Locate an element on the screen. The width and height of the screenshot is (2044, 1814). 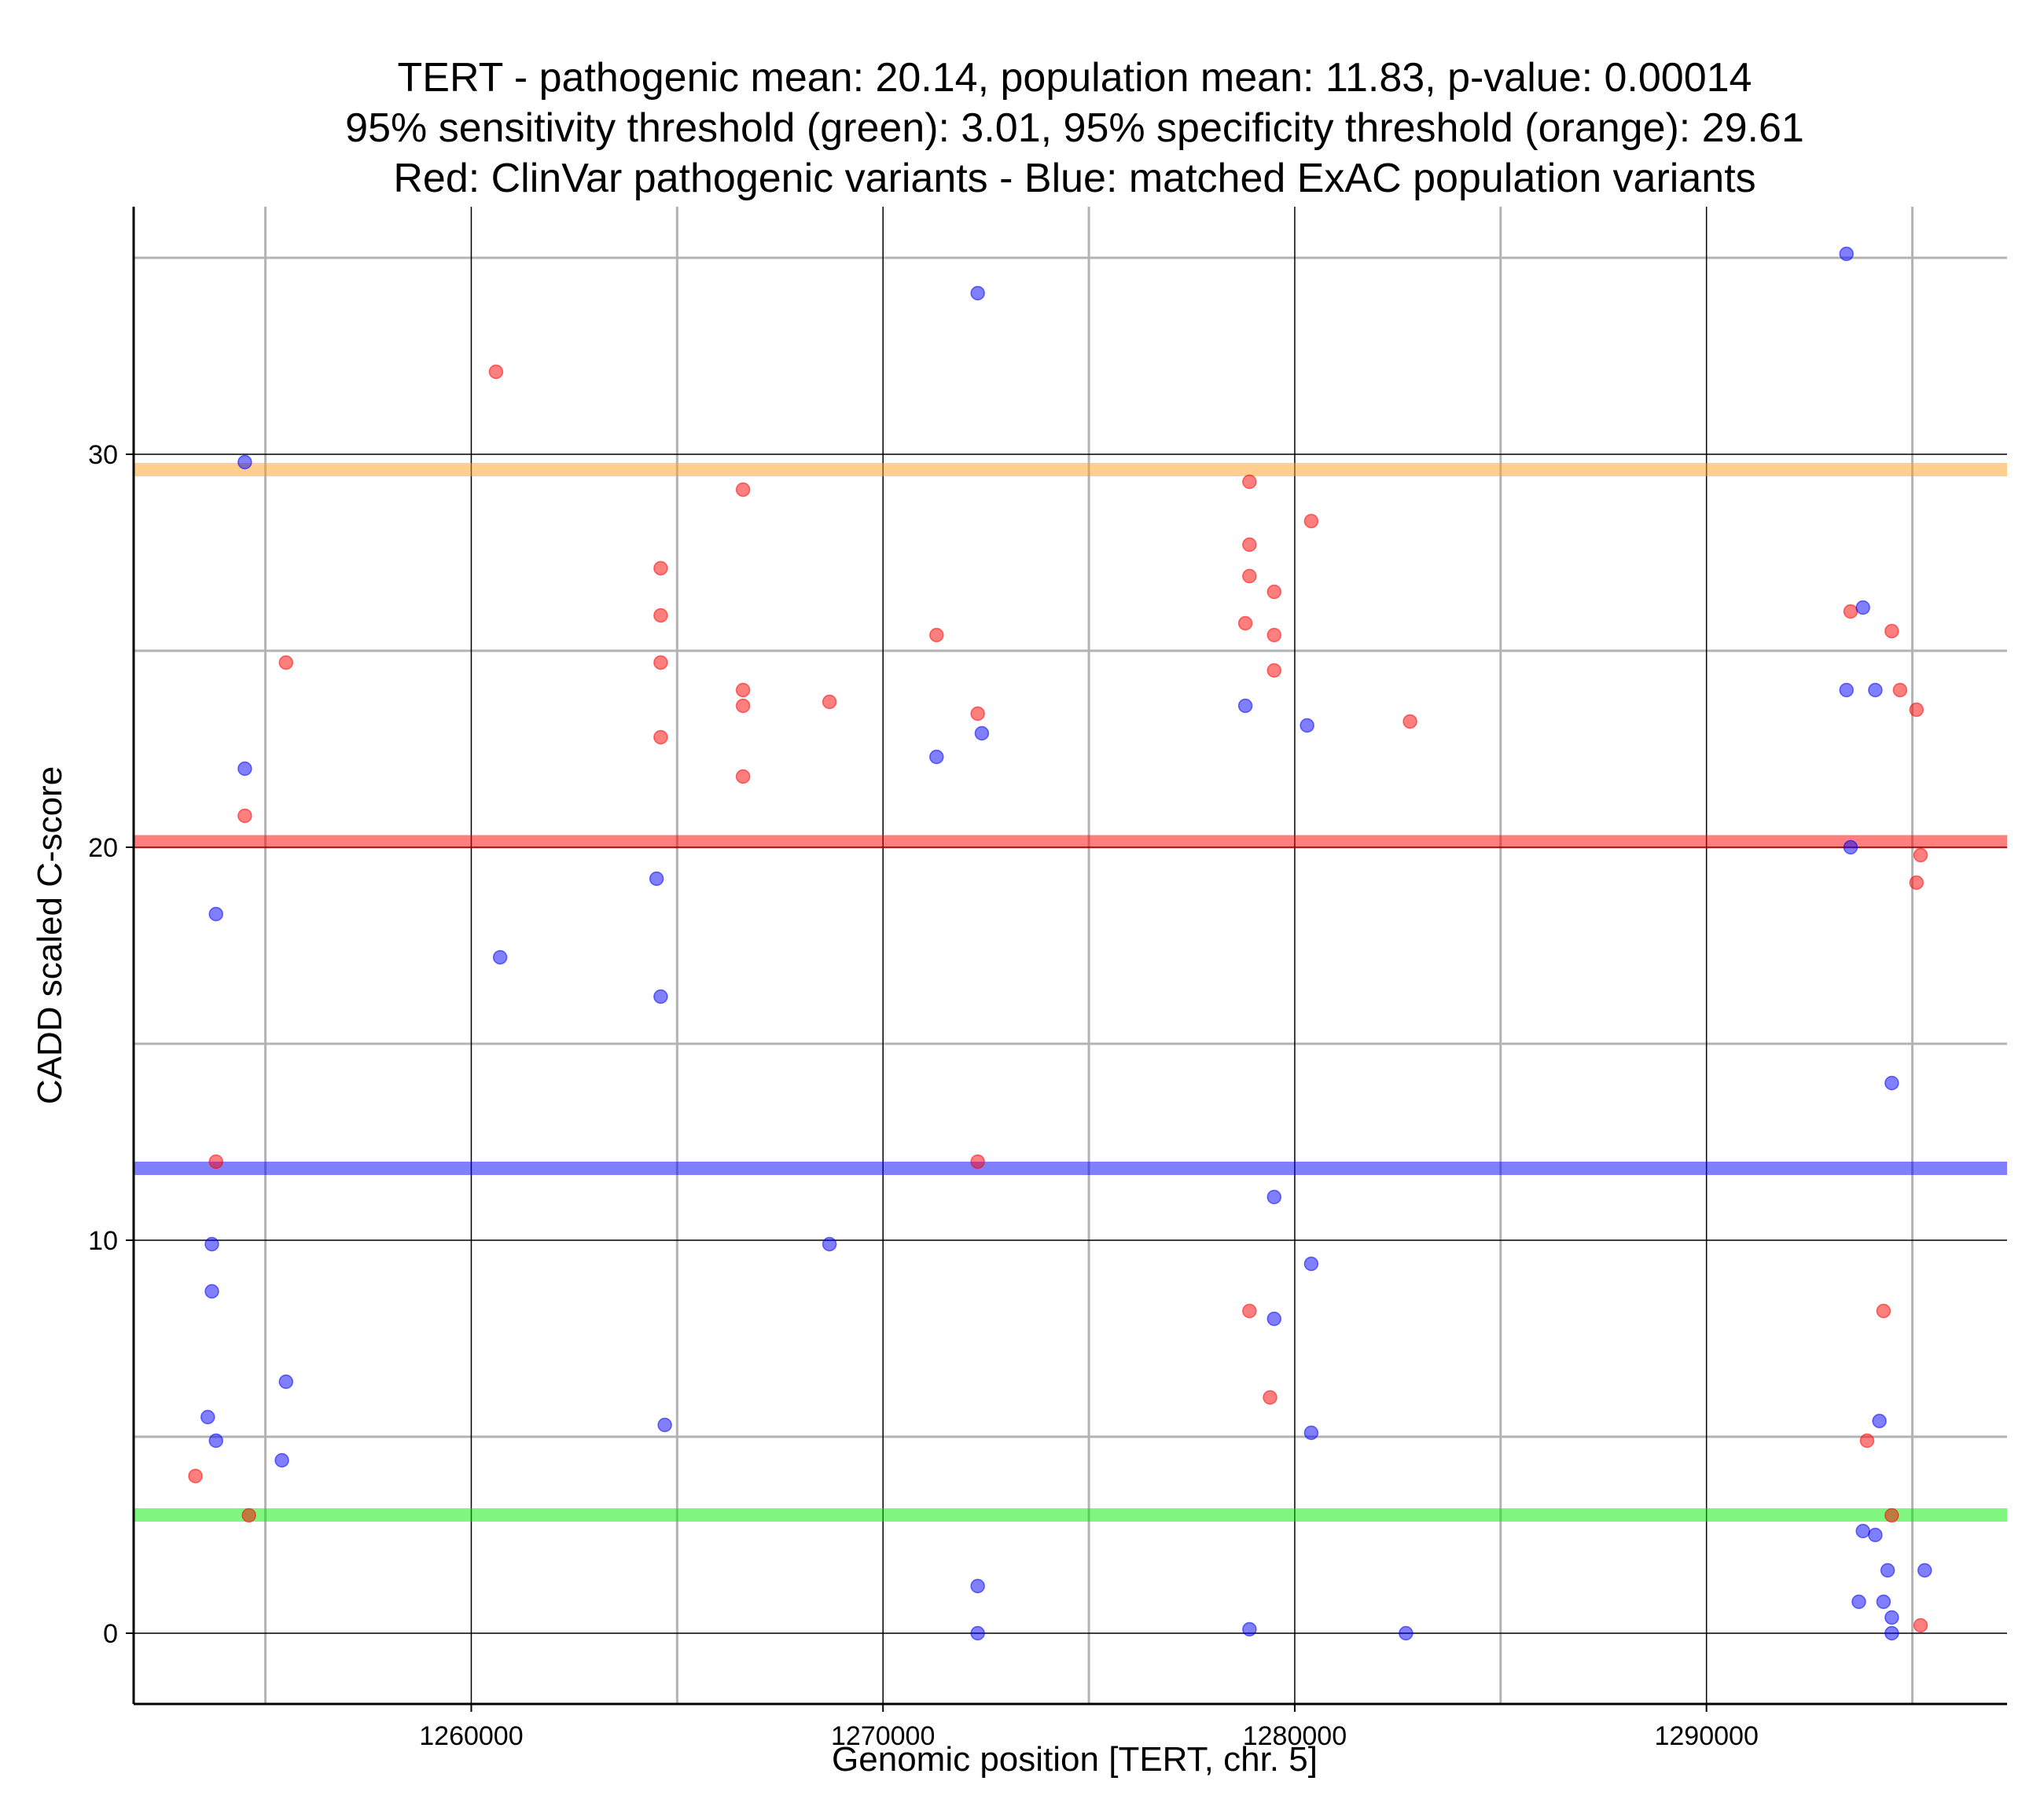
x-tick-label: 1270000 is located at coordinates (883, 1736).